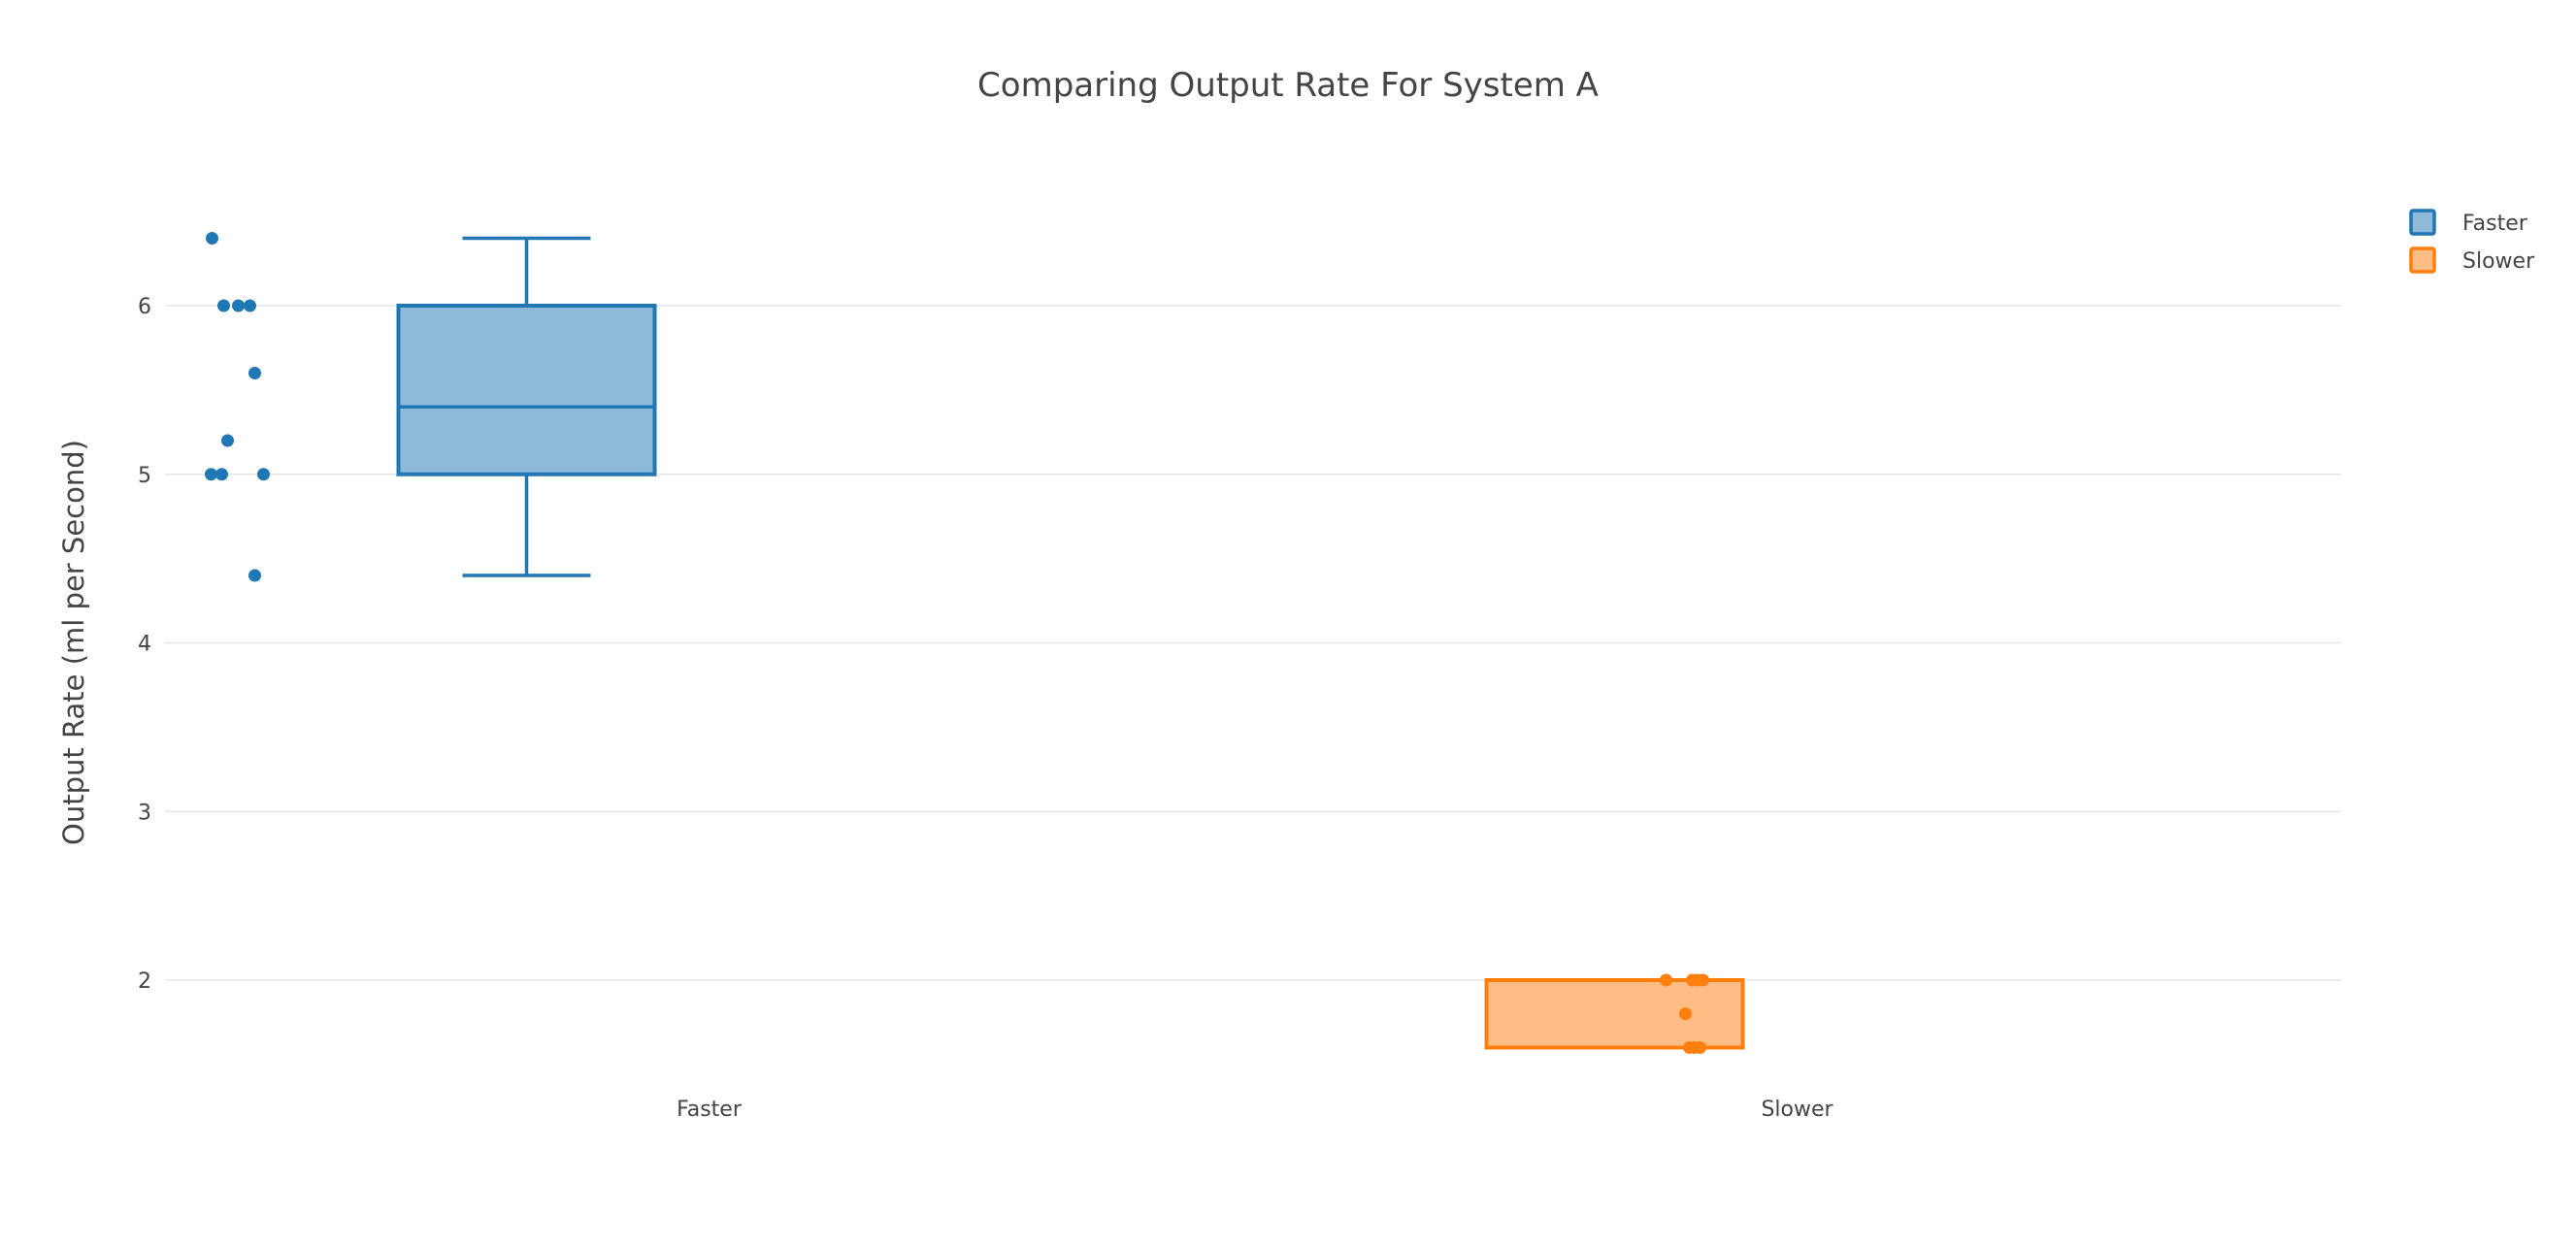 This screenshot has width=2576, height=1246. I want to click on x-axis-ticks: Faster Slower, so click(1255, 1110).